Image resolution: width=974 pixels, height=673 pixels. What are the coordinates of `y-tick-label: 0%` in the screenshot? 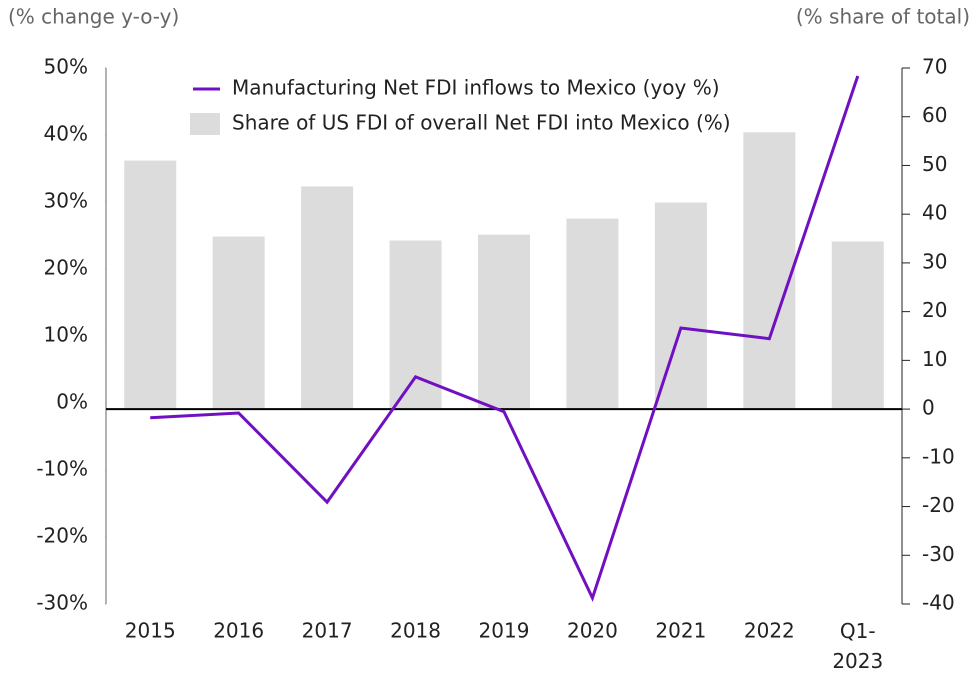 It's located at (72, 402).